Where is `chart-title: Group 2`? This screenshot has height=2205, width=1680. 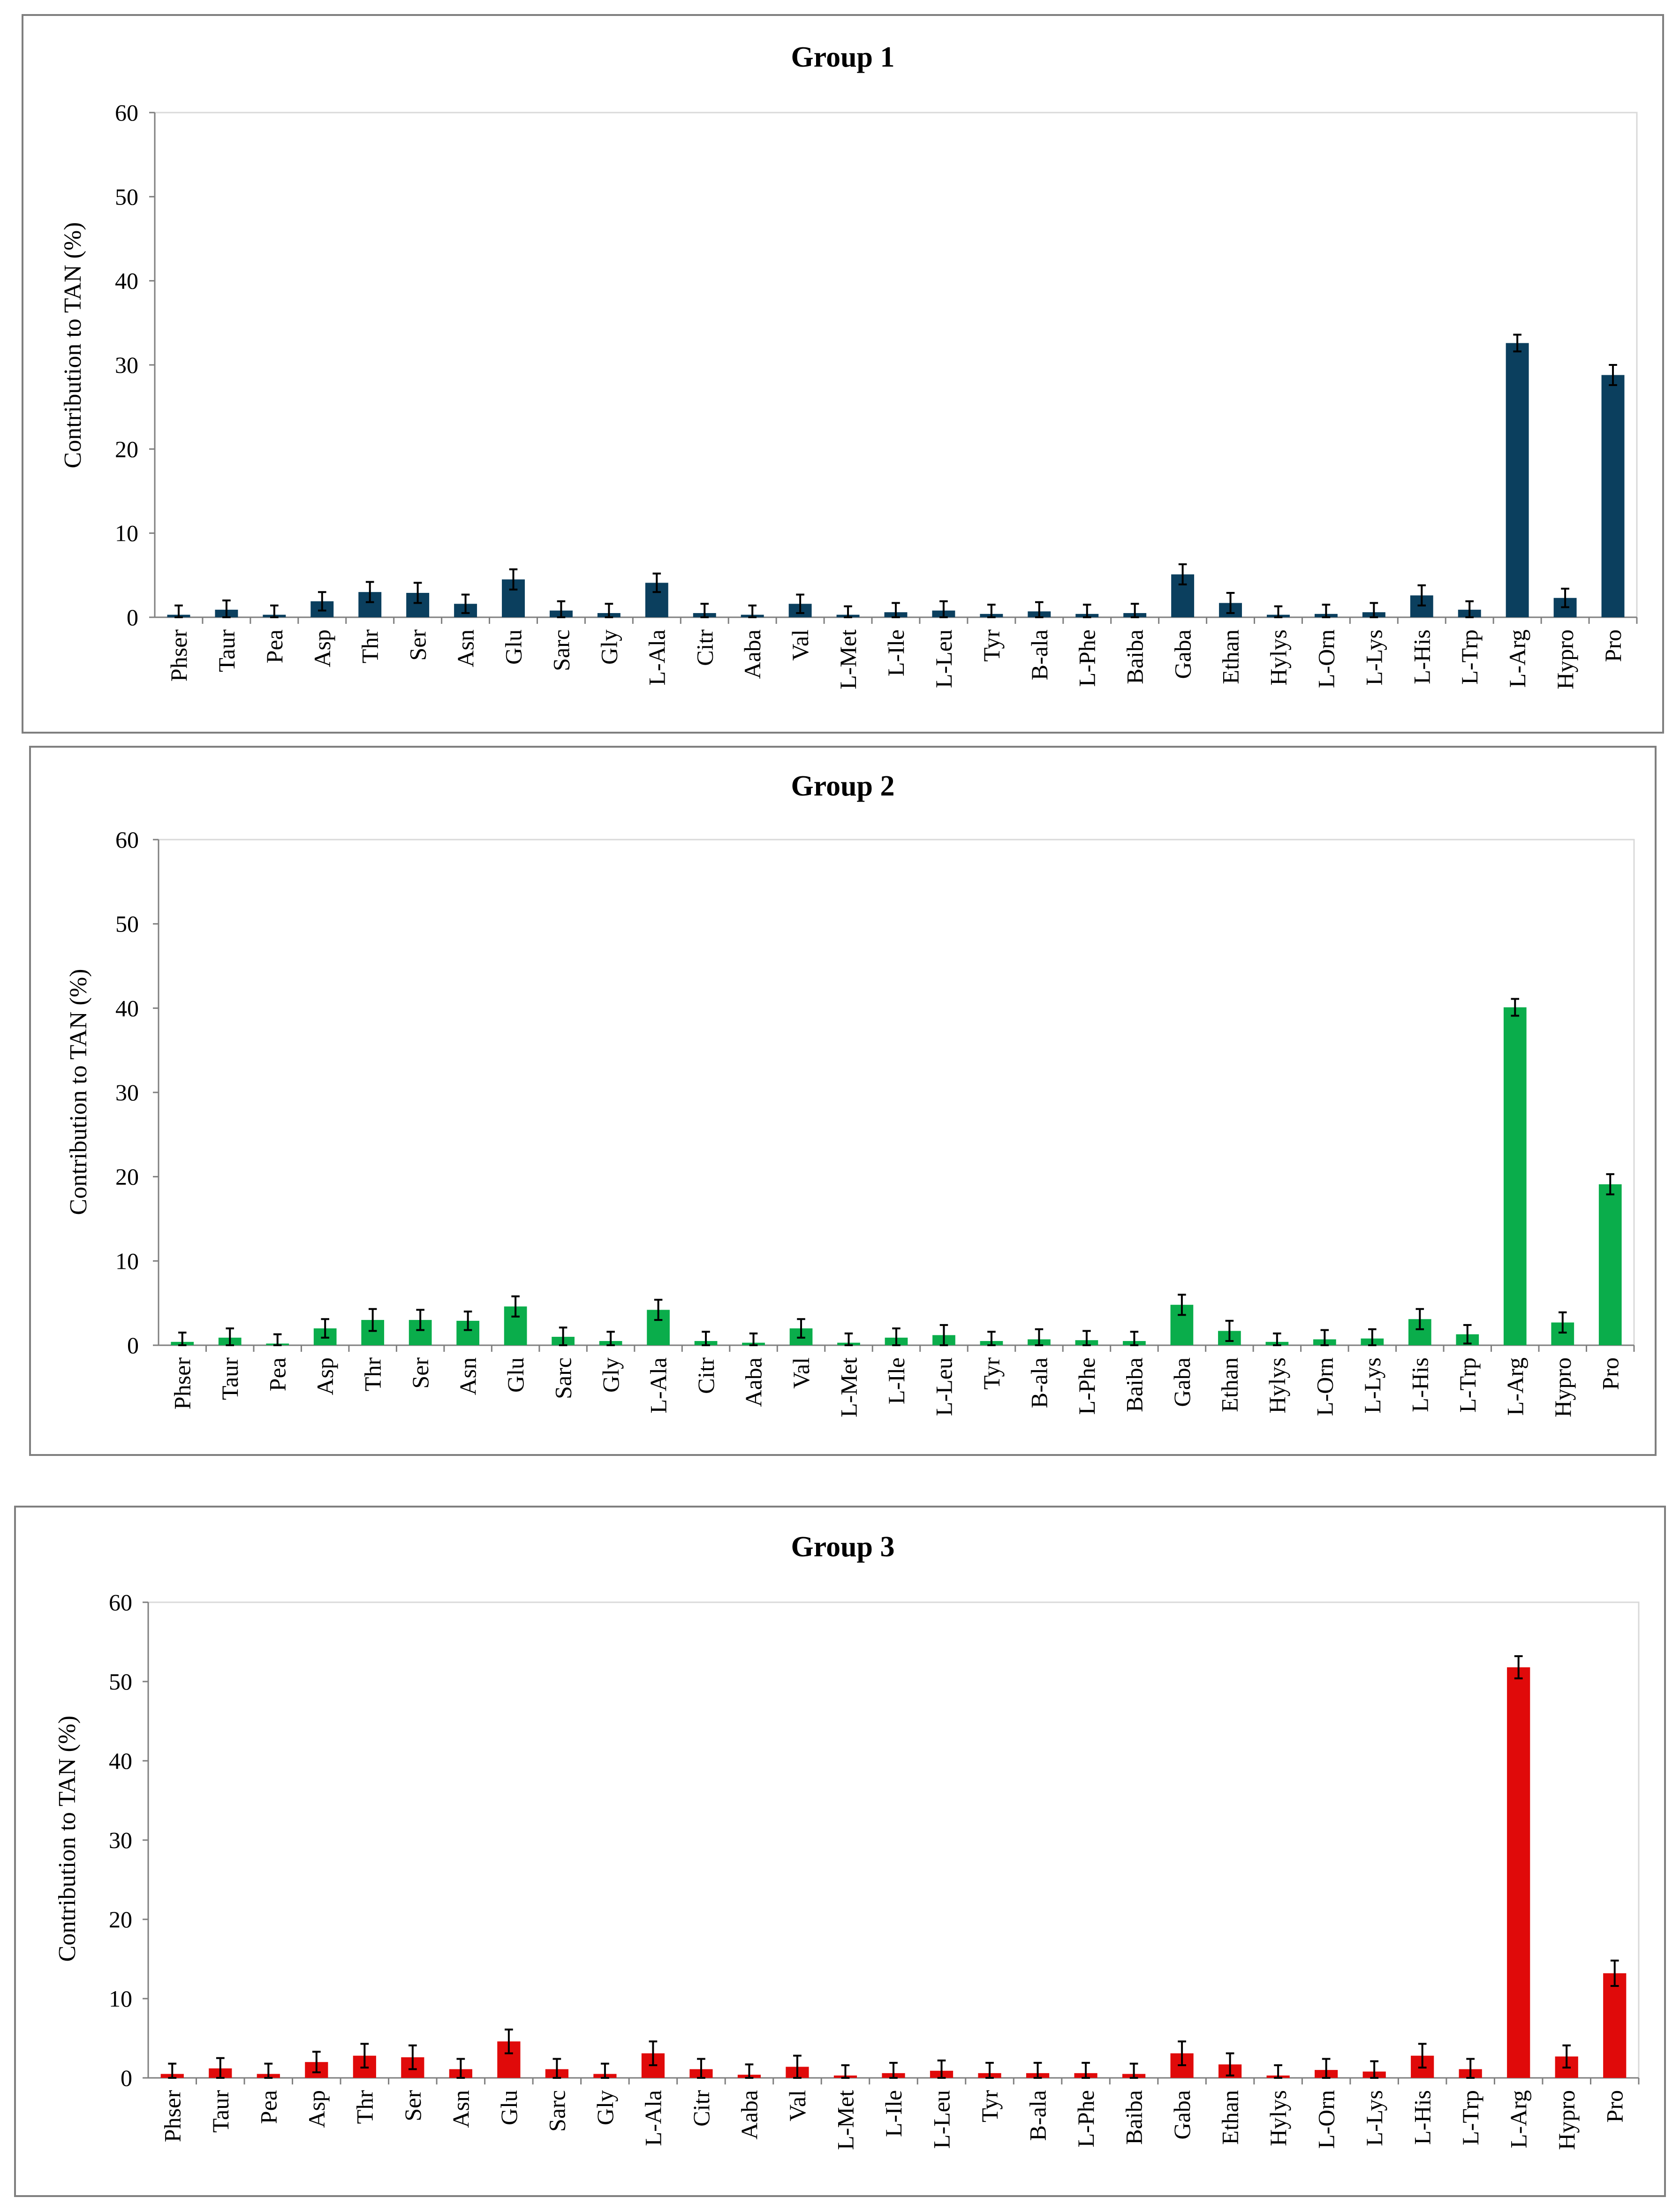
chart-title: Group 2 is located at coordinates (842, 786).